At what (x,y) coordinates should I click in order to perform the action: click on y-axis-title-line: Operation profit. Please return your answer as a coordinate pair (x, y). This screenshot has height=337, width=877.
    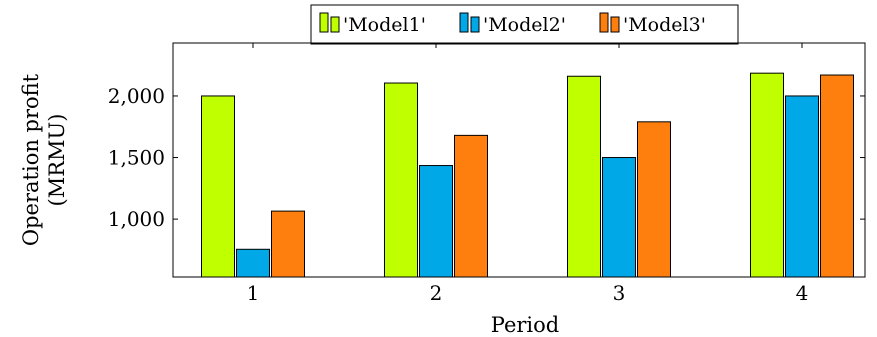
    Looking at the image, I should click on (31, 159).